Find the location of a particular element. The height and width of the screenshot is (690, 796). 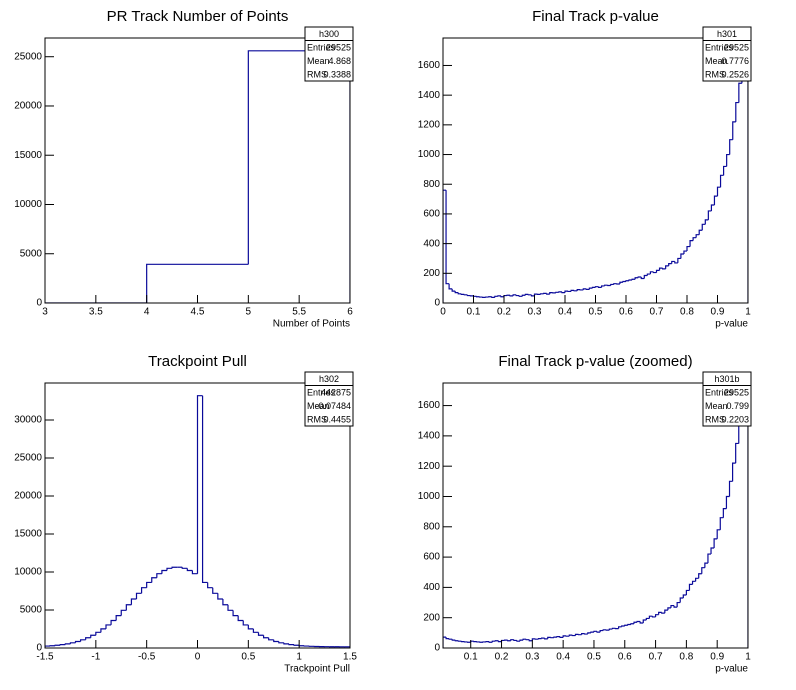

frame is located at coordinates (595, 515).